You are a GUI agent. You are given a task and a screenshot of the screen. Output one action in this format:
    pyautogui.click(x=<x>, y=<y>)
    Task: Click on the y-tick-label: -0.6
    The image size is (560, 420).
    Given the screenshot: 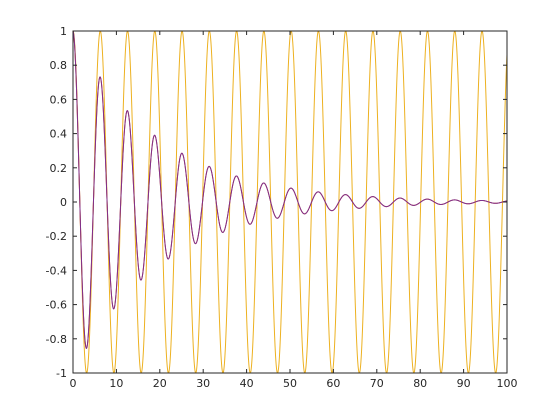 What is the action you would take?
    pyautogui.click(x=56, y=305)
    